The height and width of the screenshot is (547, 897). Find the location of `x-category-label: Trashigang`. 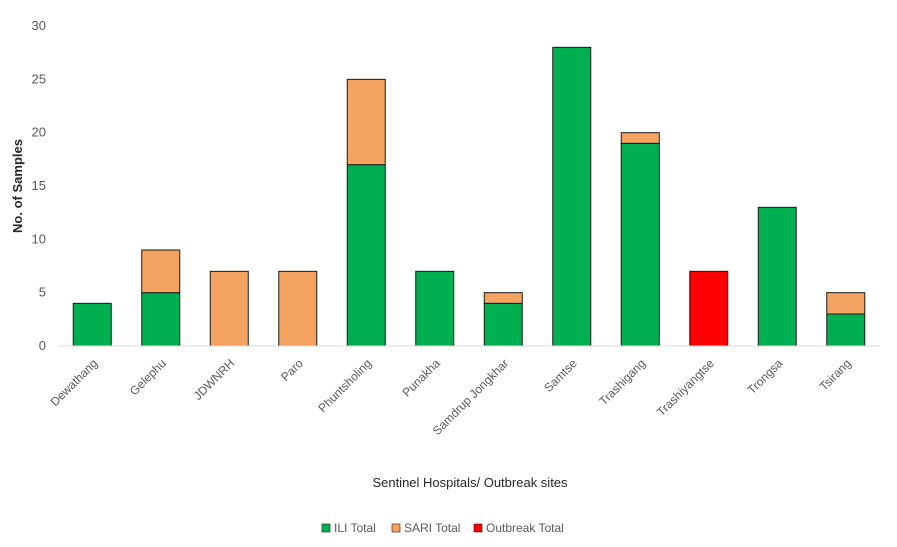

x-category-label: Trashigang is located at coordinates (622, 382).